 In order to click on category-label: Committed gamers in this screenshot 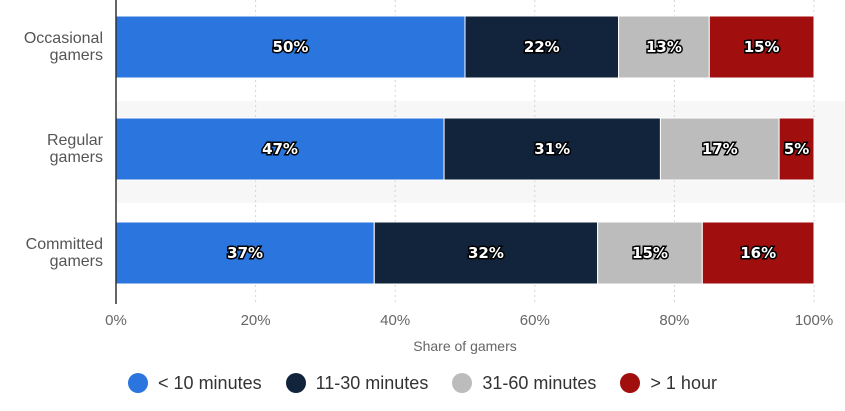, I will do `click(64, 253)`.